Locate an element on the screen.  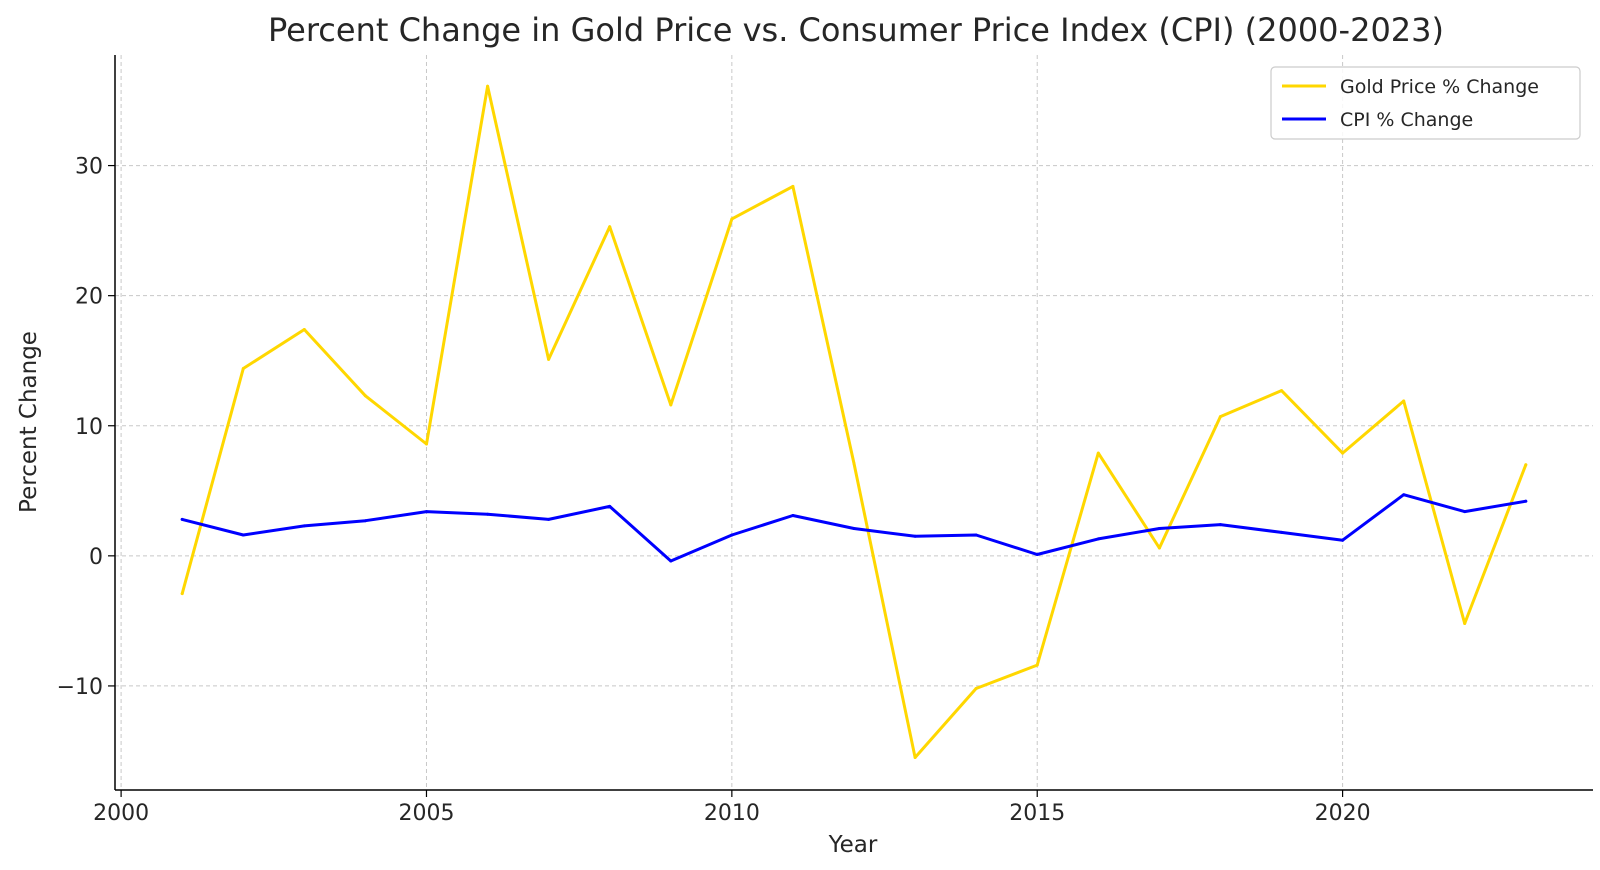
legend-box is located at coordinates (1425, 103).